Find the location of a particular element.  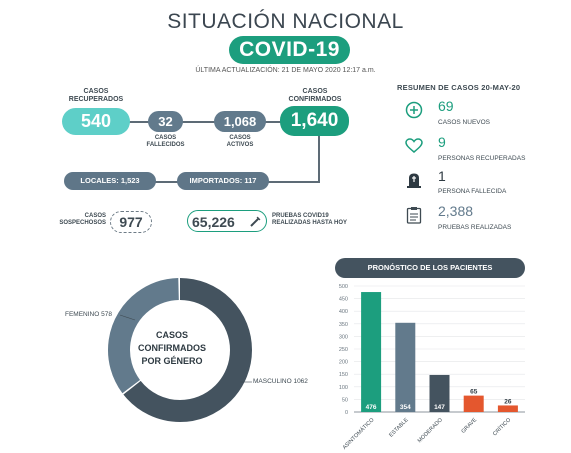

pruebas-box: 65,226 is located at coordinates (227, 221).